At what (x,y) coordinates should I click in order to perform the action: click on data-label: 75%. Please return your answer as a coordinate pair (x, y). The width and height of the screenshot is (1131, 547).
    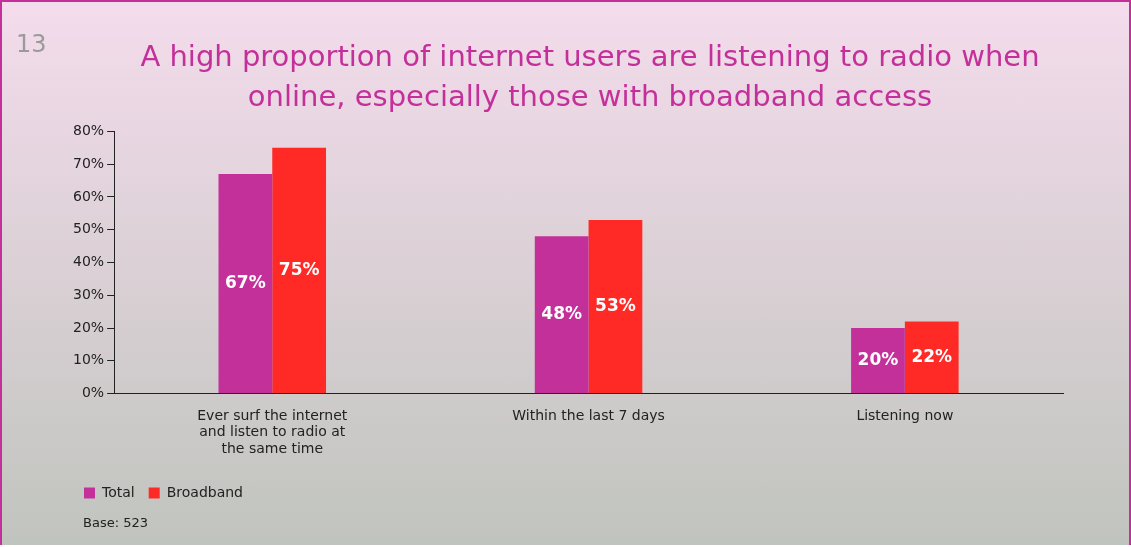
    Looking at the image, I should click on (299, 268).